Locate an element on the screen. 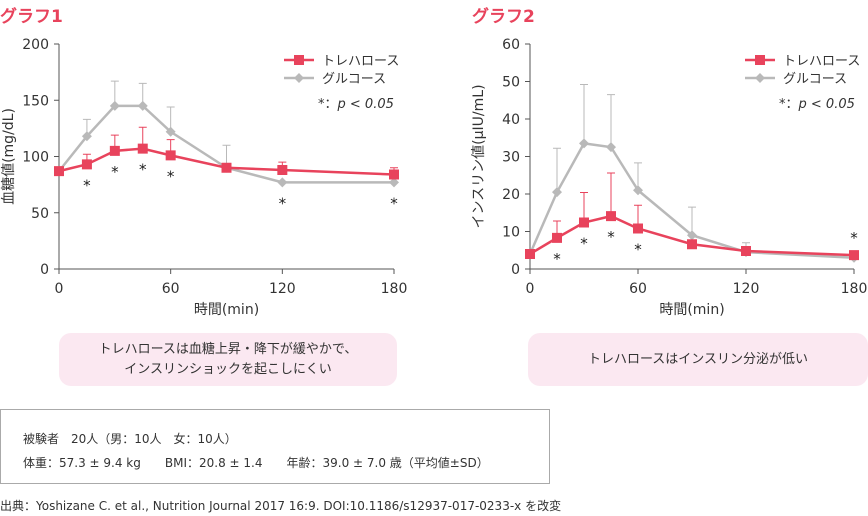 This screenshot has height=516, width=868. graph2-caption-text: トレハロースはインスリン分泌が低い is located at coordinates (698, 359).